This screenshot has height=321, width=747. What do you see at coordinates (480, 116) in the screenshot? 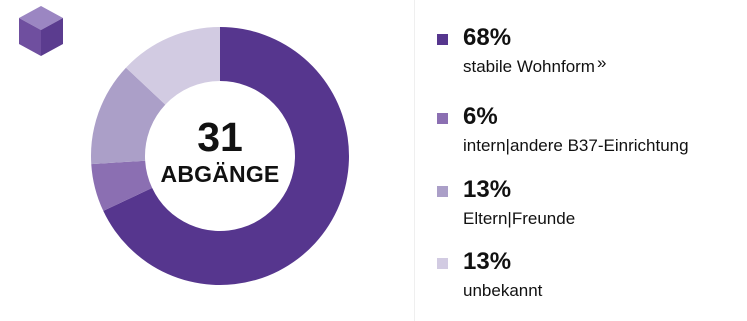
I see `legend-percent: 6%` at bounding box center [480, 116].